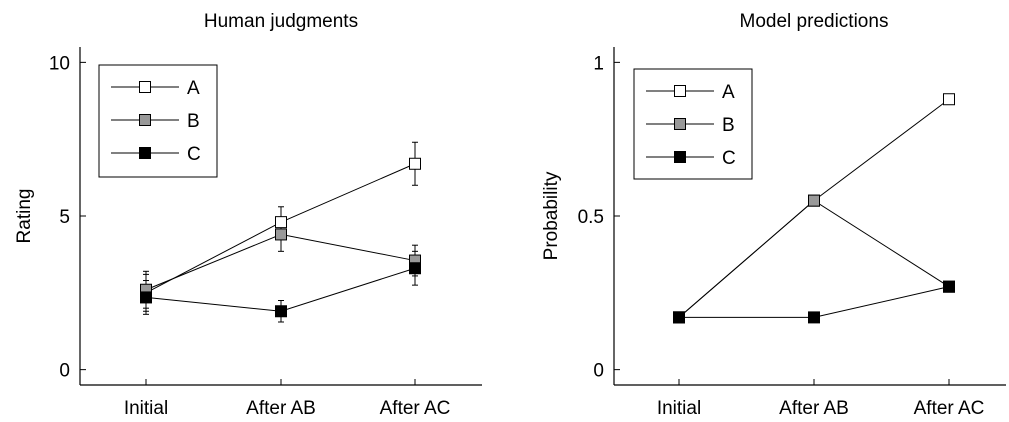  I want to click on chart-title: Human judgments, so click(281, 21).